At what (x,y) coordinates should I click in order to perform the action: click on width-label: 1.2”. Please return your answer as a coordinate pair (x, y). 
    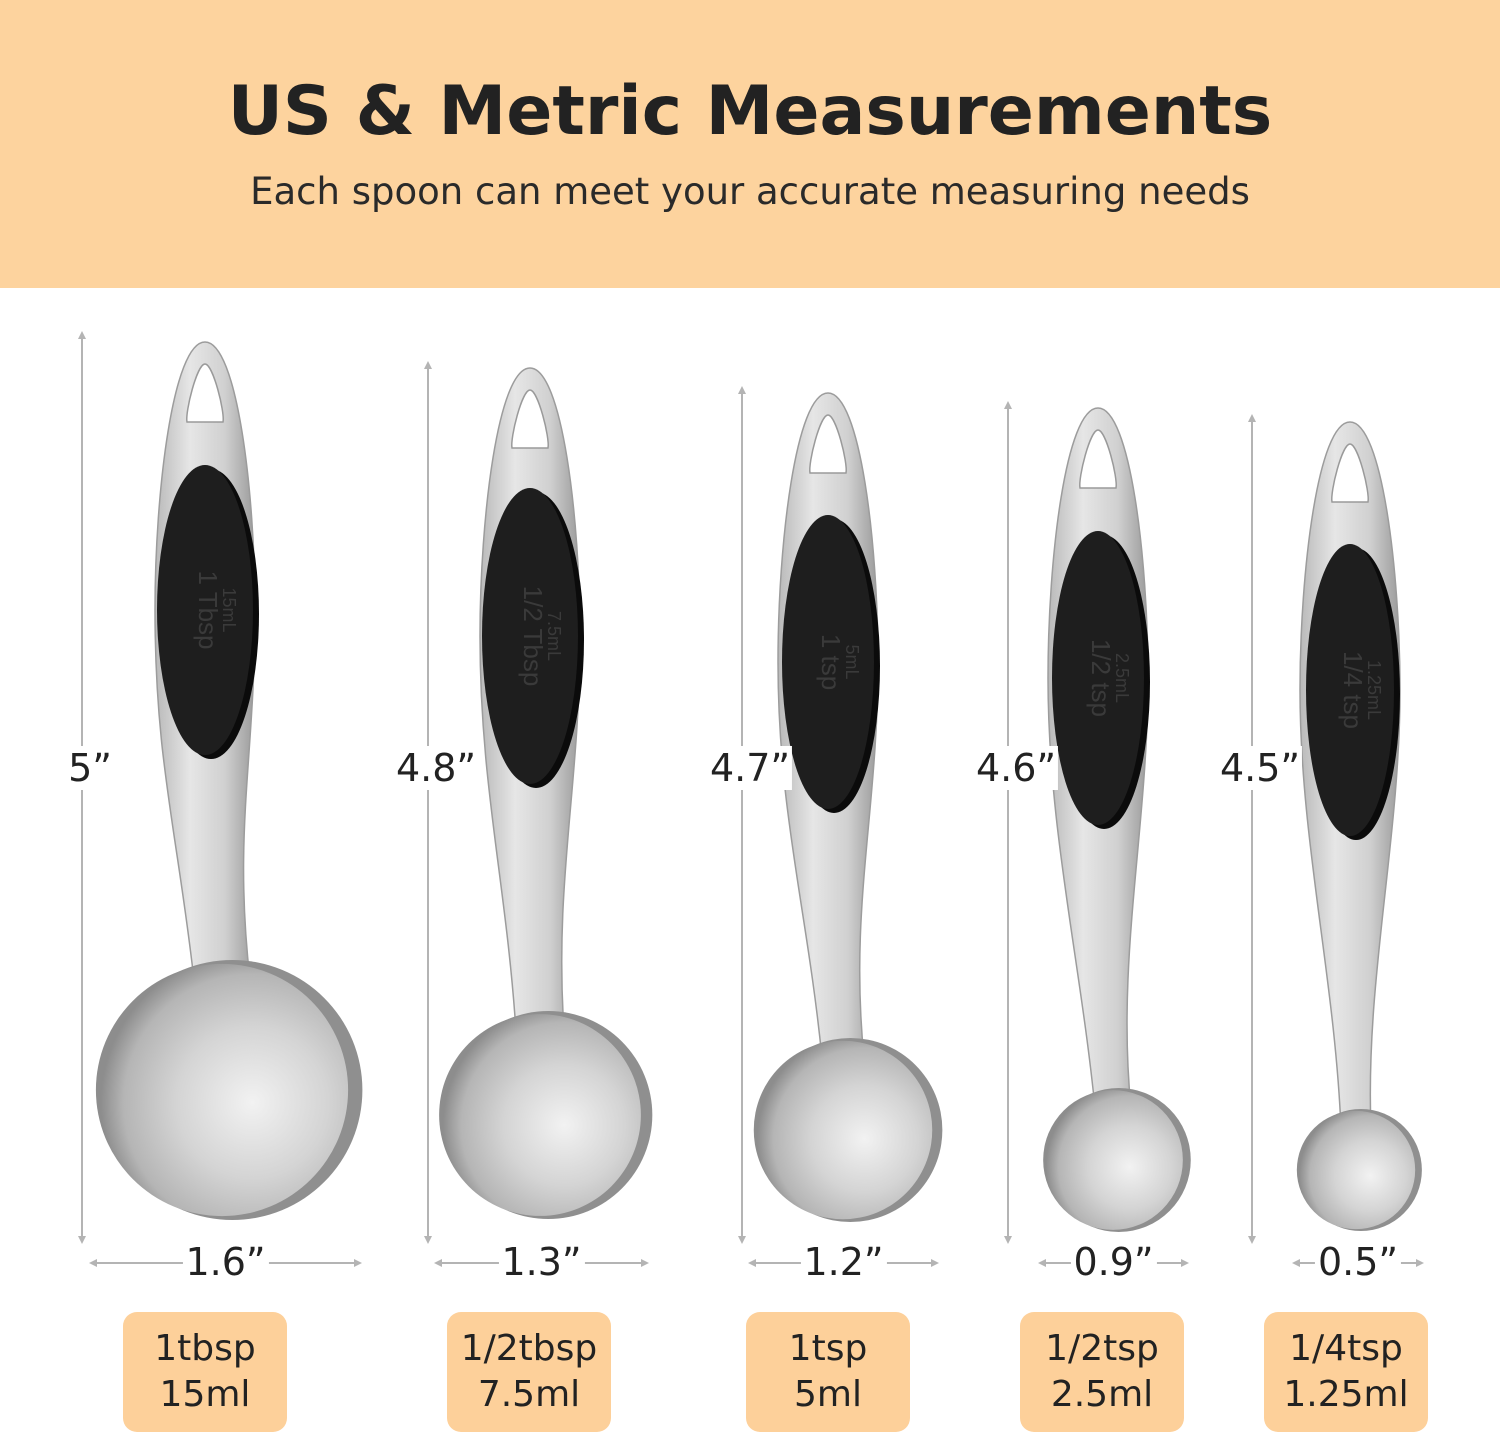
    Looking at the image, I should click on (843, 1262).